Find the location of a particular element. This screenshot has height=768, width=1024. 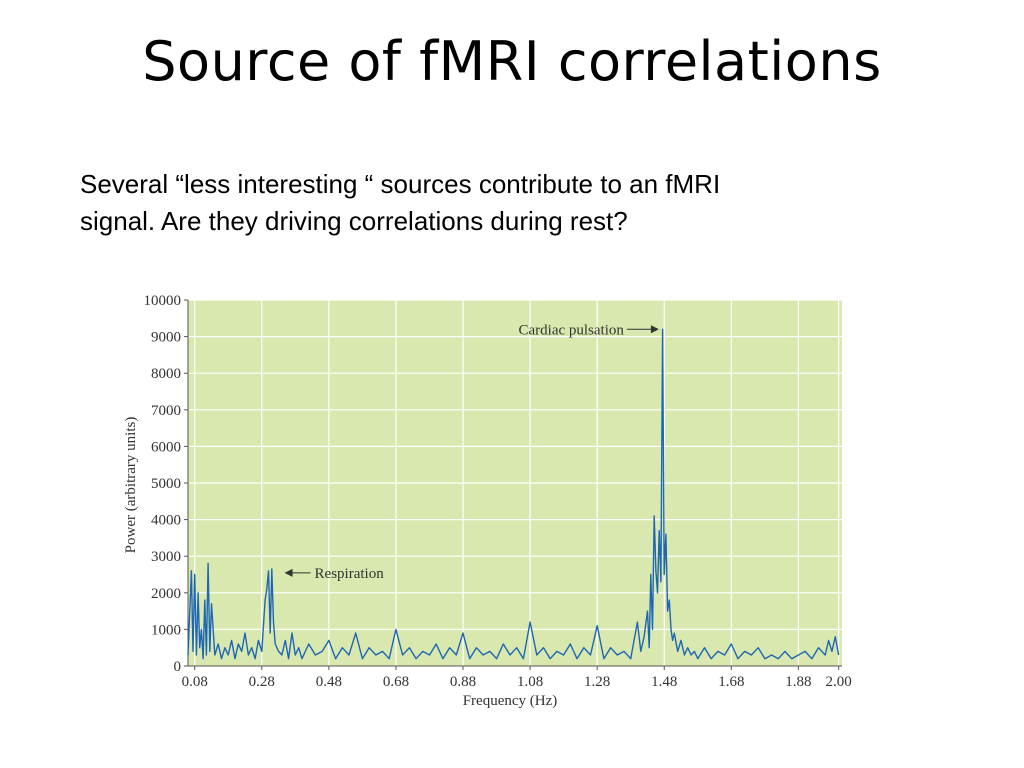

x-axis-label: Frequency (Hz) is located at coordinates (510, 701).